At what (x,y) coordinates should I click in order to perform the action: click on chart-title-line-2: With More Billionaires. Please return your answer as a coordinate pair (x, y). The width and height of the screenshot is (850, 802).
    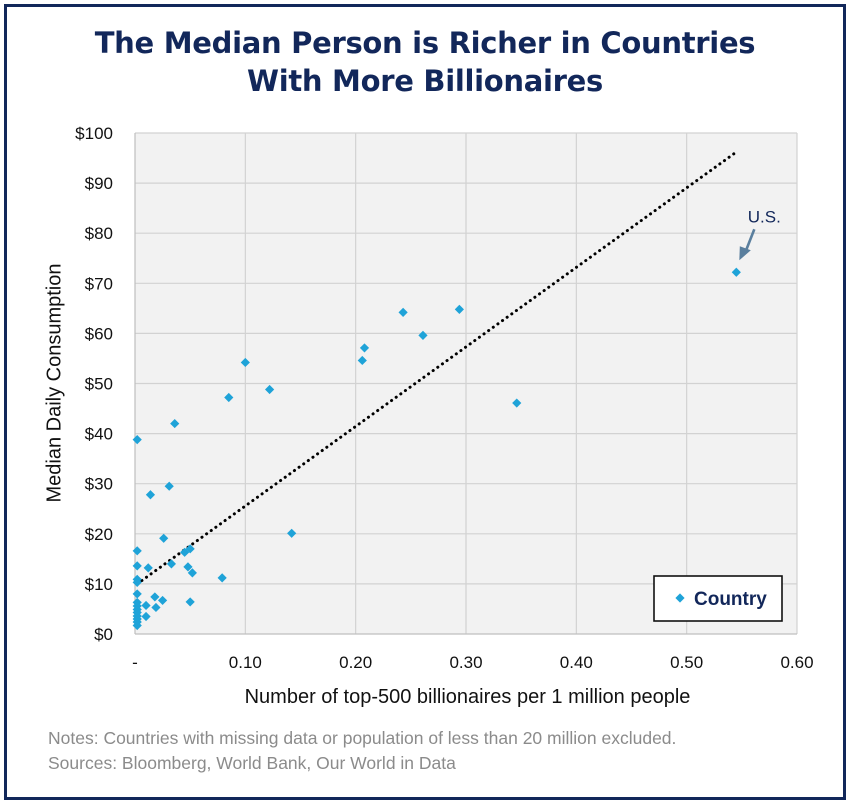
    Looking at the image, I should click on (425, 81).